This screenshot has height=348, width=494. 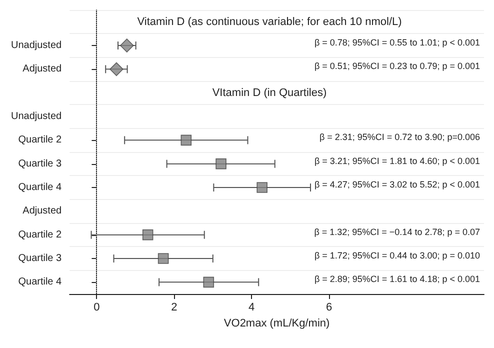 I want to click on annotation: β = 1.32; 95%CI = −0.14 to 2.78; p = 0.07, so click(x=397, y=231).